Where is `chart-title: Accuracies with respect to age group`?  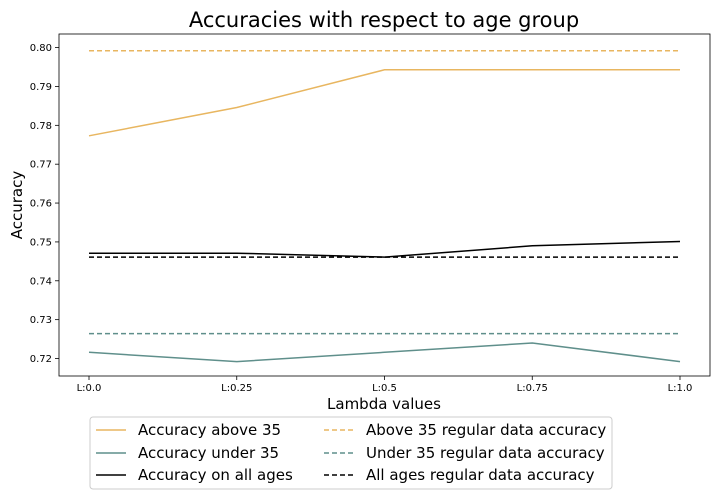 chart-title: Accuracies with respect to age group is located at coordinates (384, 20).